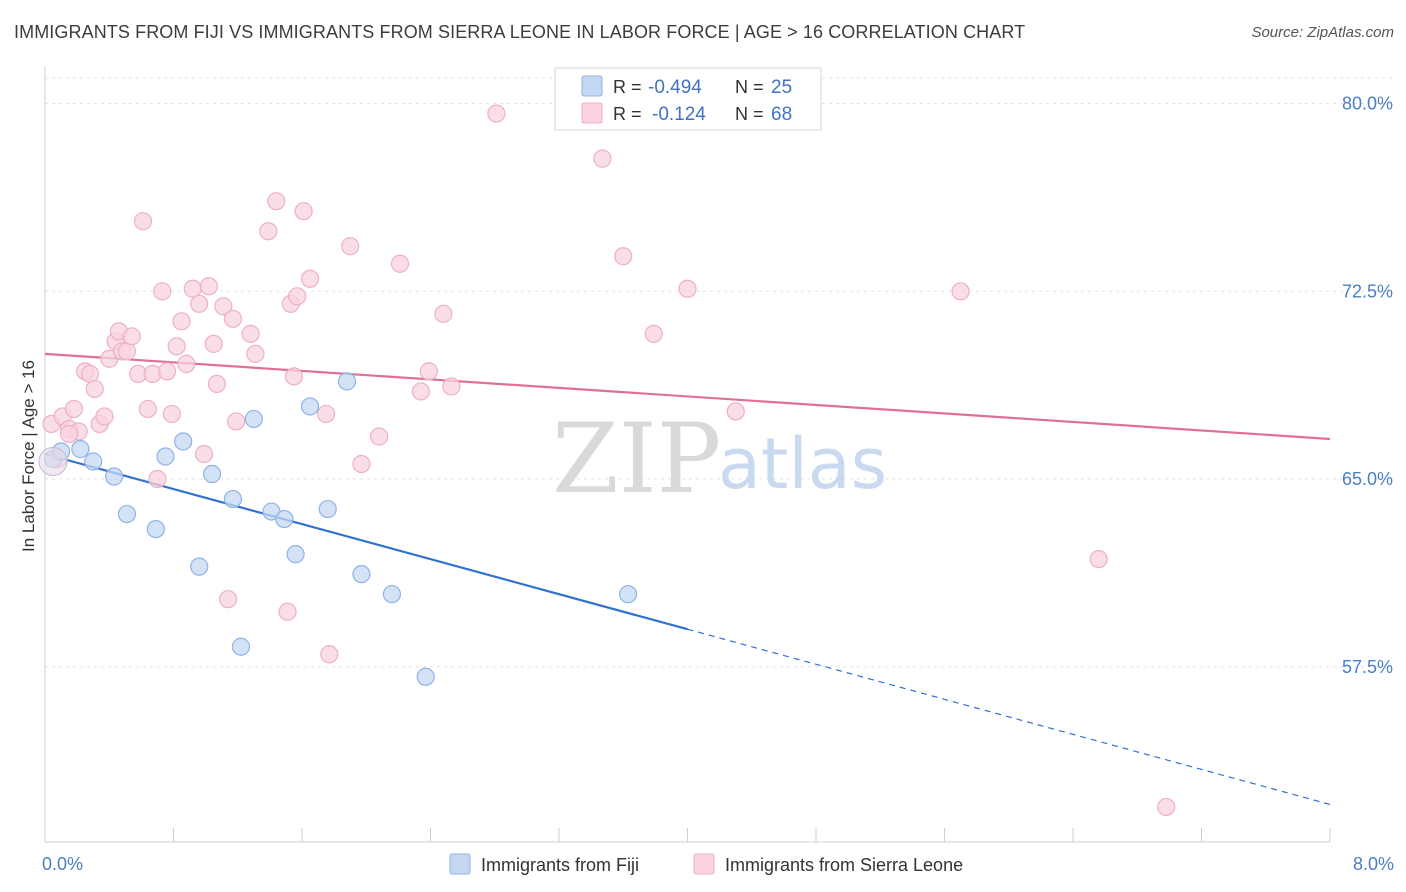  I want to click on y-tick-label: 72.5%, so click(1367, 291).